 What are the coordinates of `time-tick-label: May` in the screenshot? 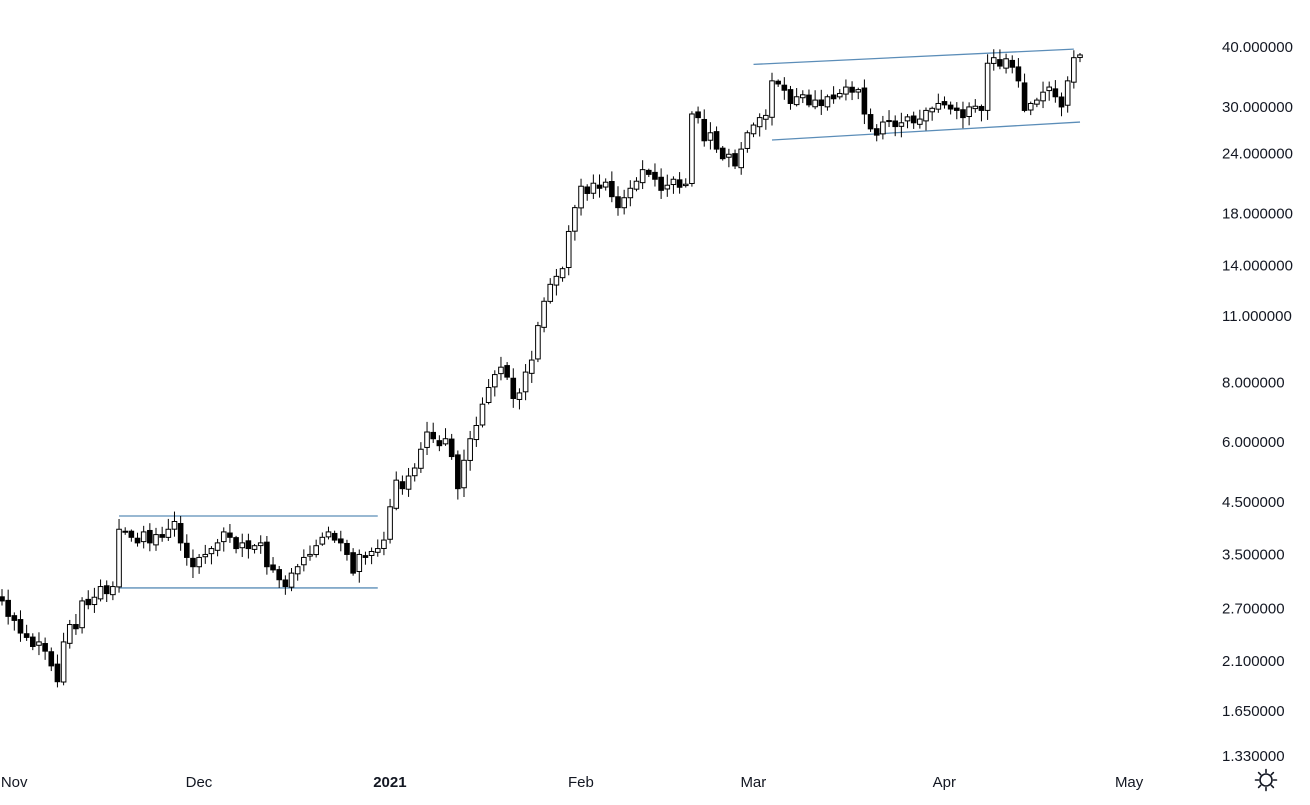 It's located at (1129, 782).